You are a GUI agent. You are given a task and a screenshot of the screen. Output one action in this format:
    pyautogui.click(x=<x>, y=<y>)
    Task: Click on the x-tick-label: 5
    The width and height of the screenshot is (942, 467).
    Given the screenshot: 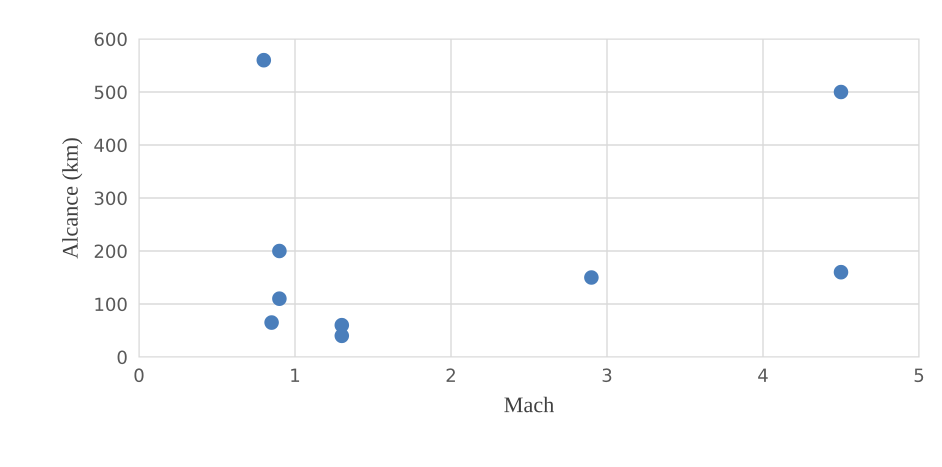 What is the action you would take?
    pyautogui.click(x=919, y=375)
    